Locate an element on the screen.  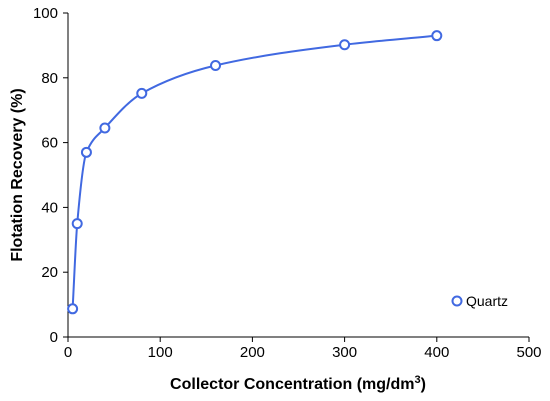
legend-label-quartz: Quartz is located at coordinates (487, 301).